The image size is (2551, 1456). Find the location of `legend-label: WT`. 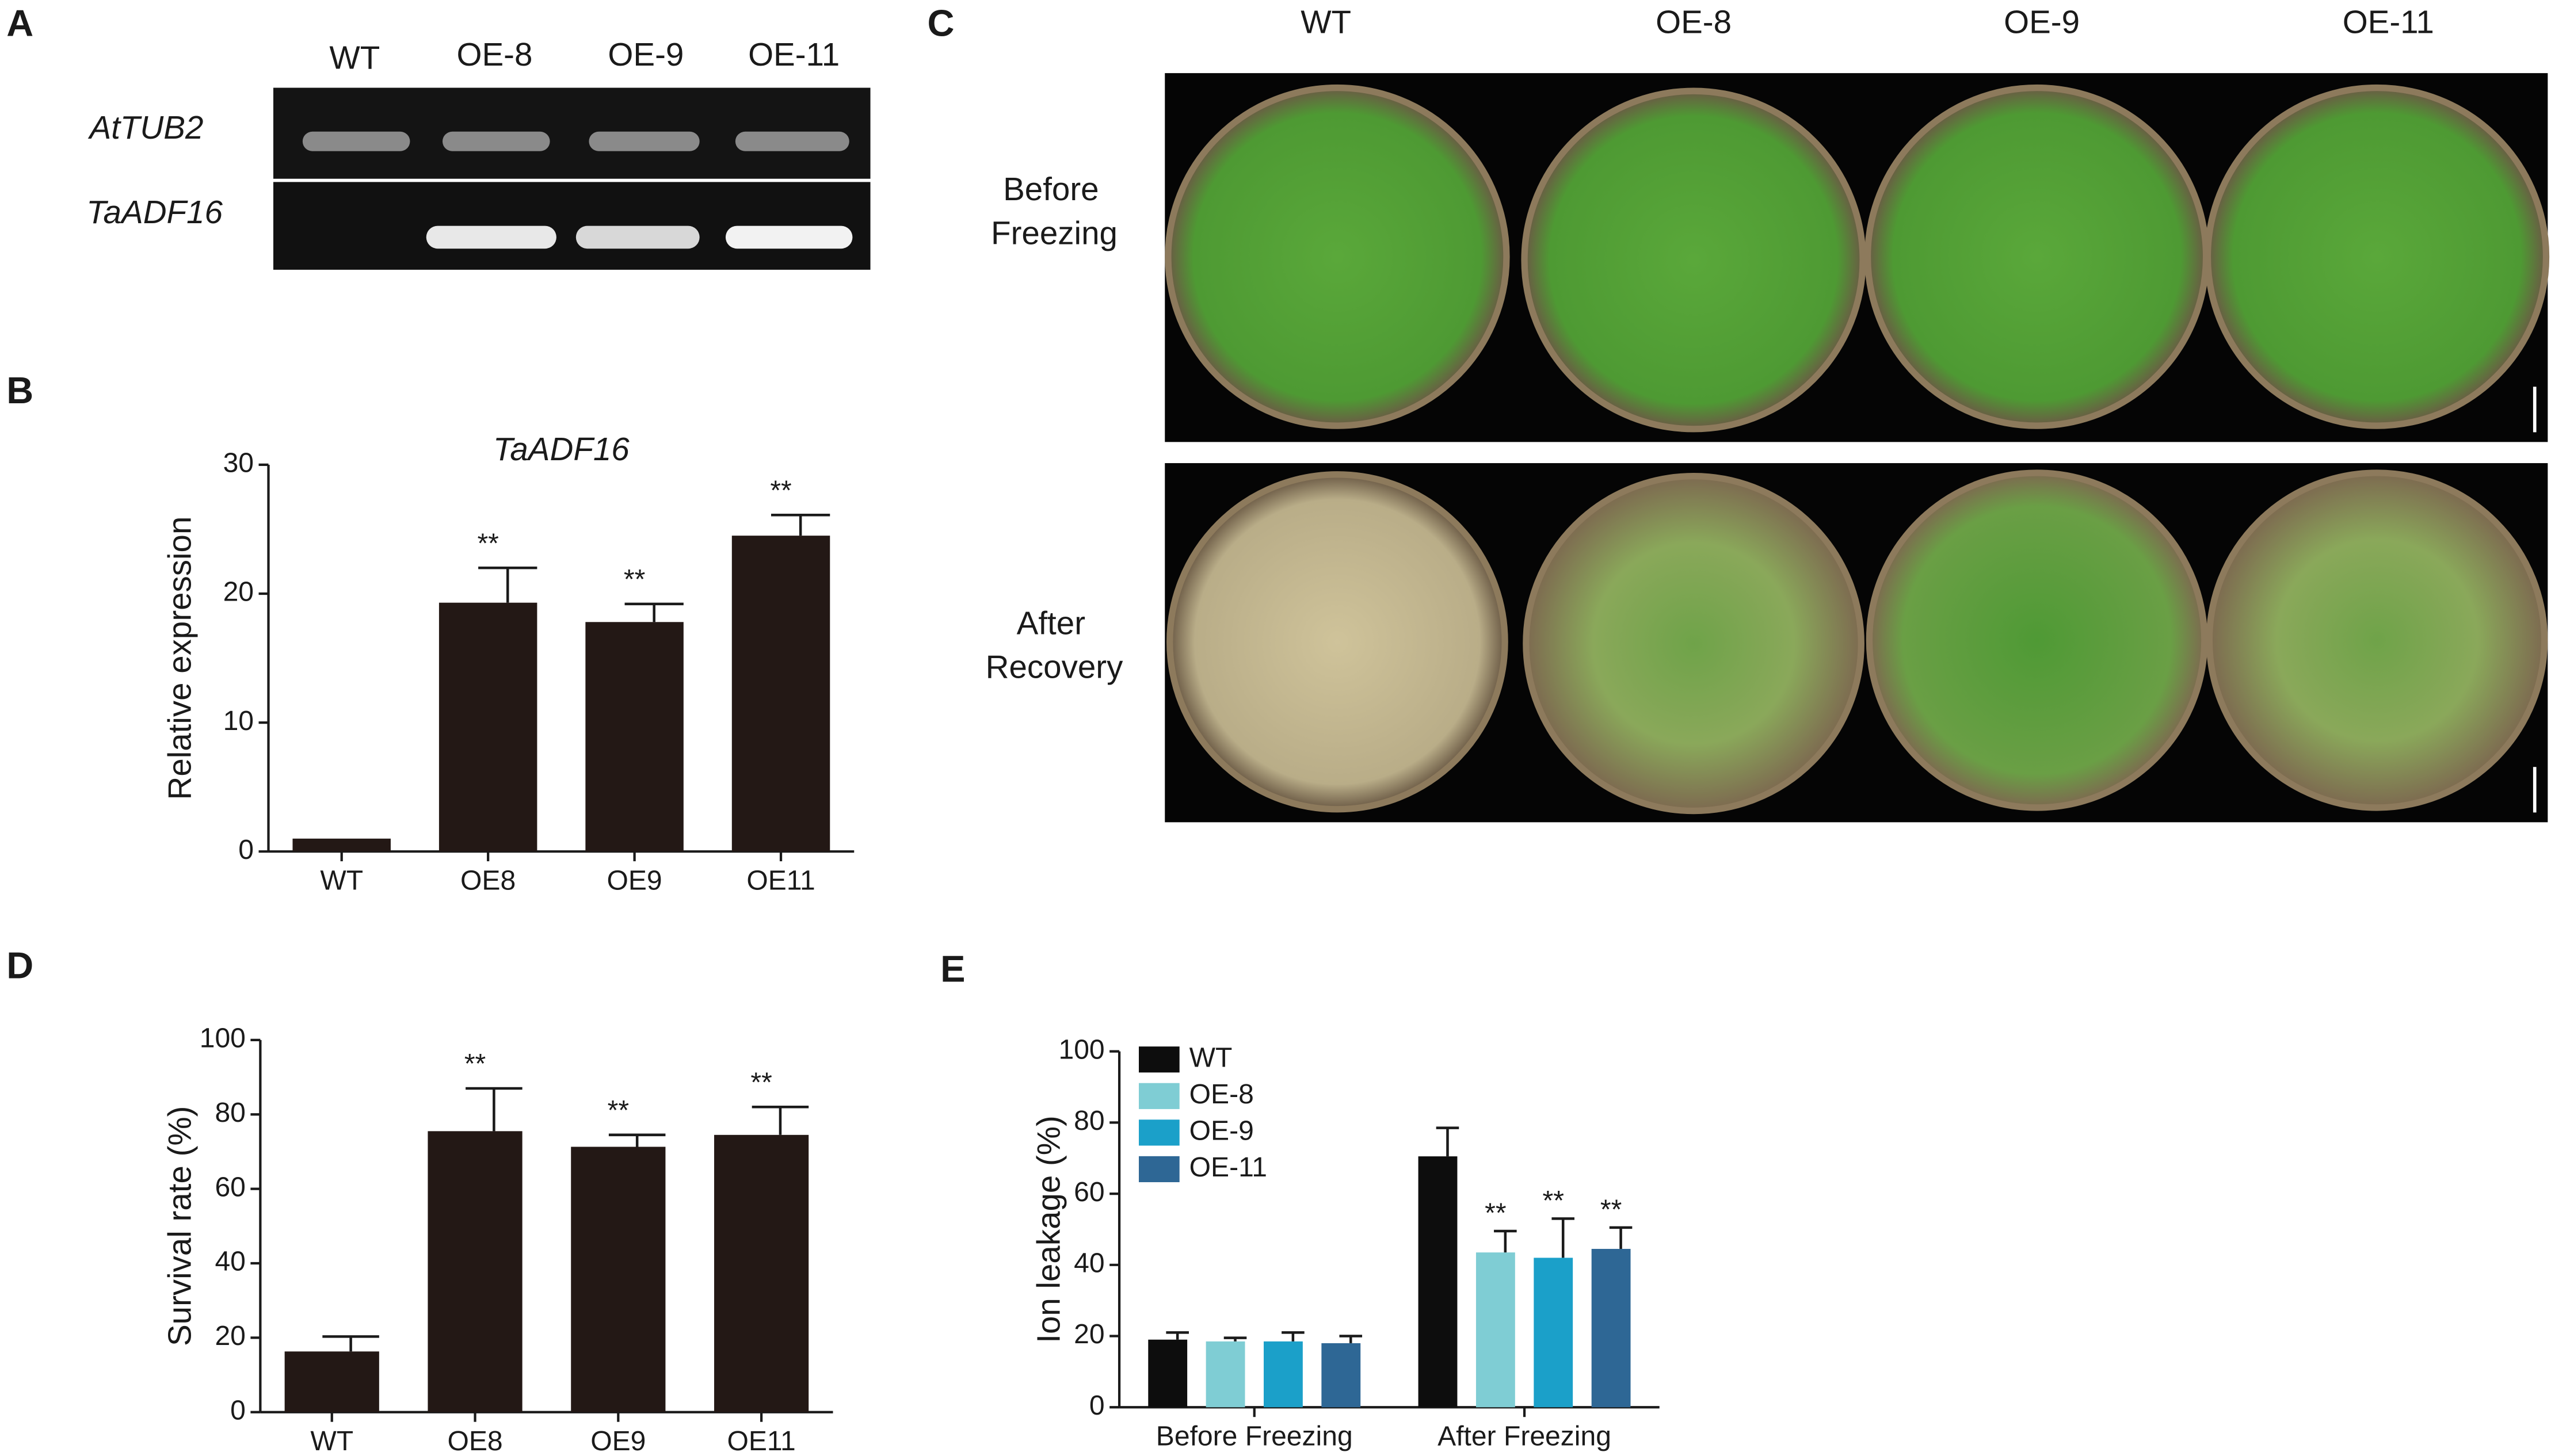

legend-label: WT is located at coordinates (1211, 1057).